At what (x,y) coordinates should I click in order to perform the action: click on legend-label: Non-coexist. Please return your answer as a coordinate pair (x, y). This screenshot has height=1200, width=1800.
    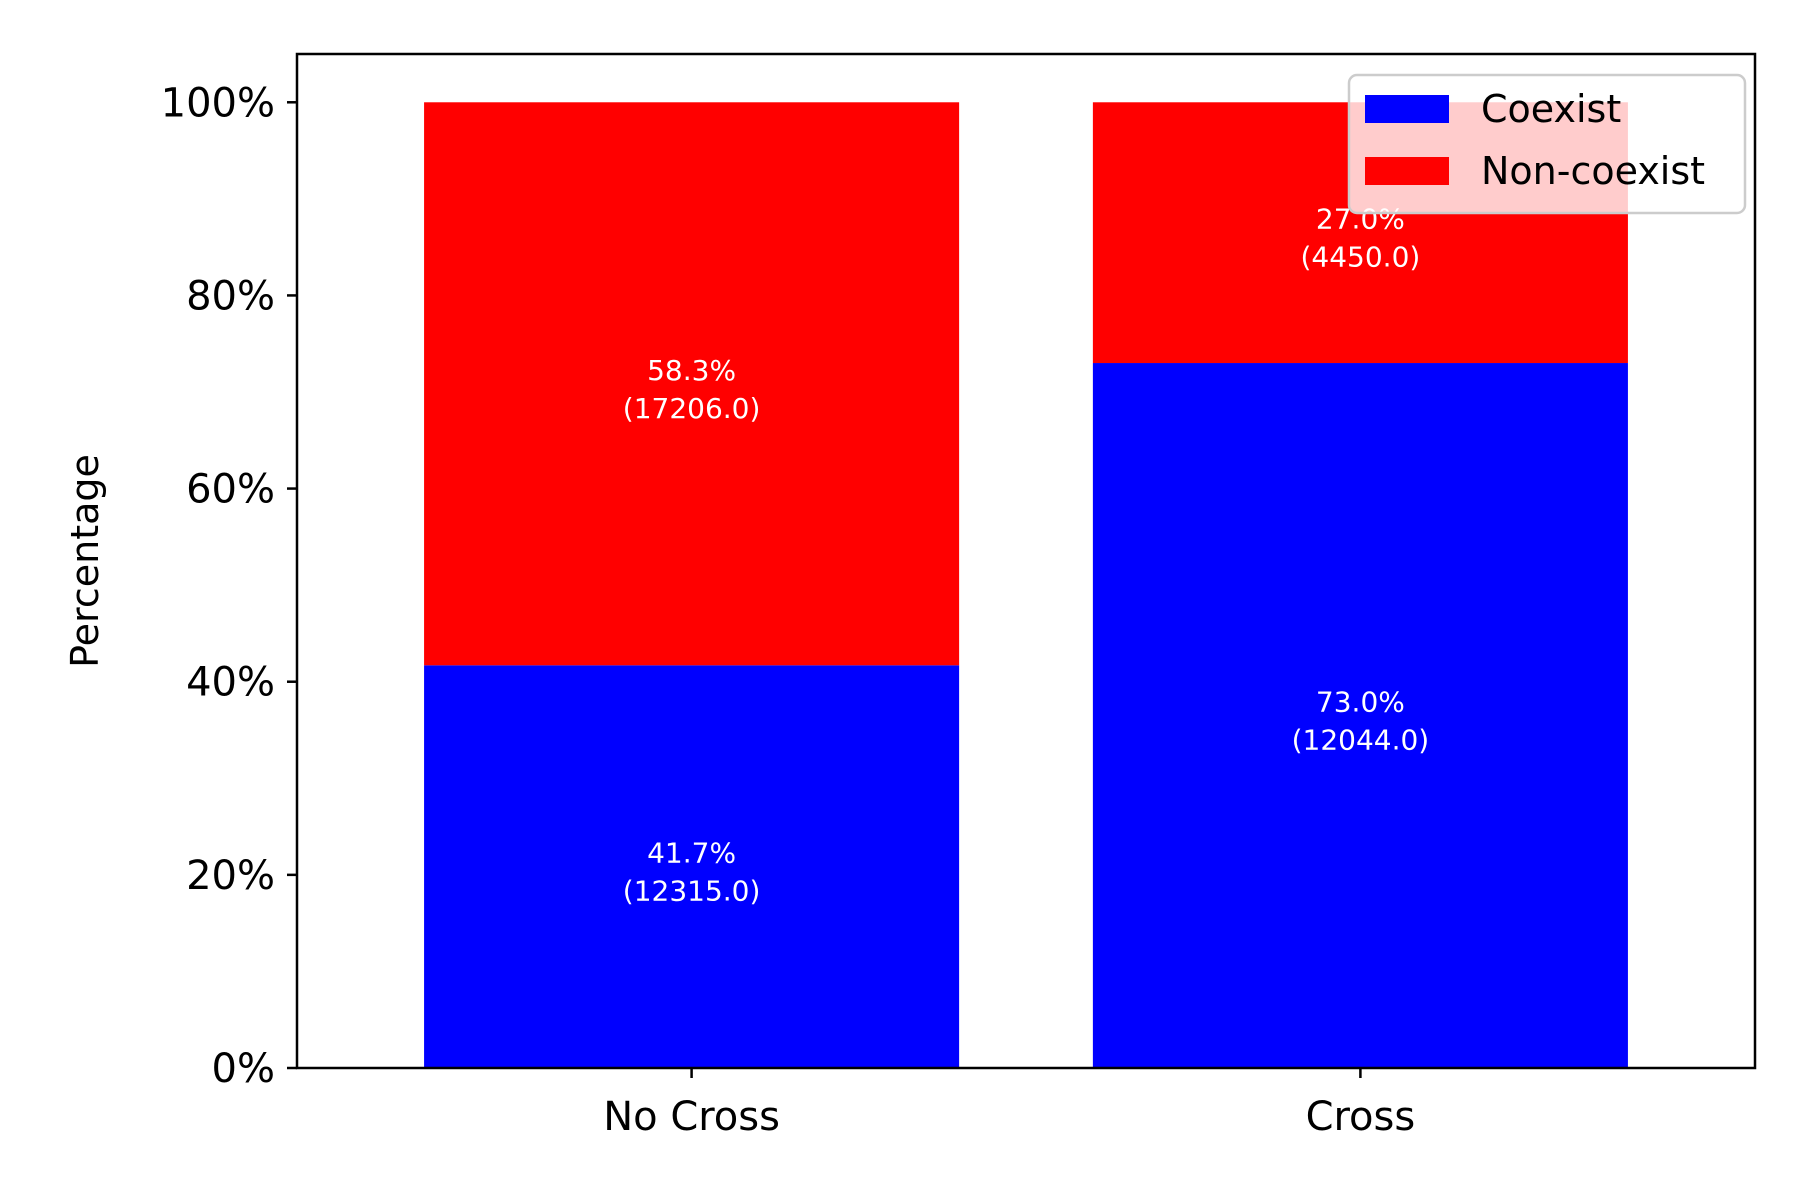
    Looking at the image, I should click on (1593, 171).